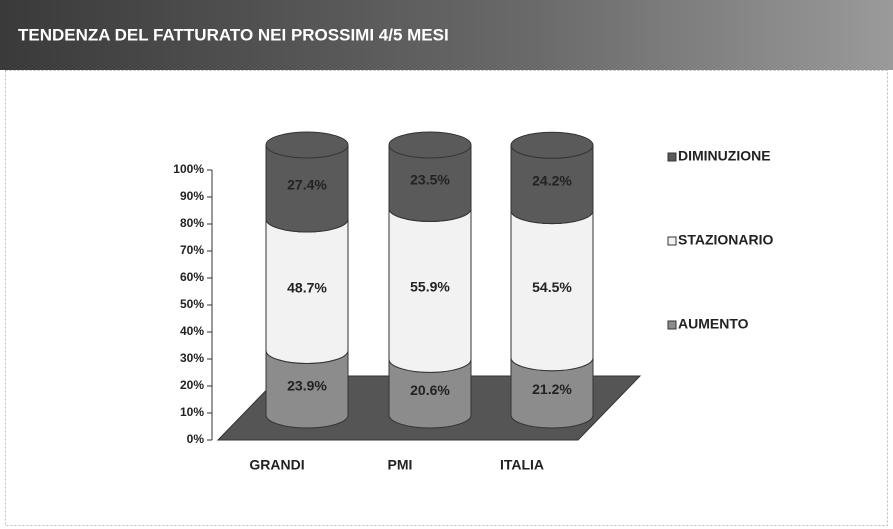 Image resolution: width=893 pixels, height=529 pixels. Describe the element at coordinates (726, 240) in the screenshot. I see `legend-label: STAZIONARIO` at that location.